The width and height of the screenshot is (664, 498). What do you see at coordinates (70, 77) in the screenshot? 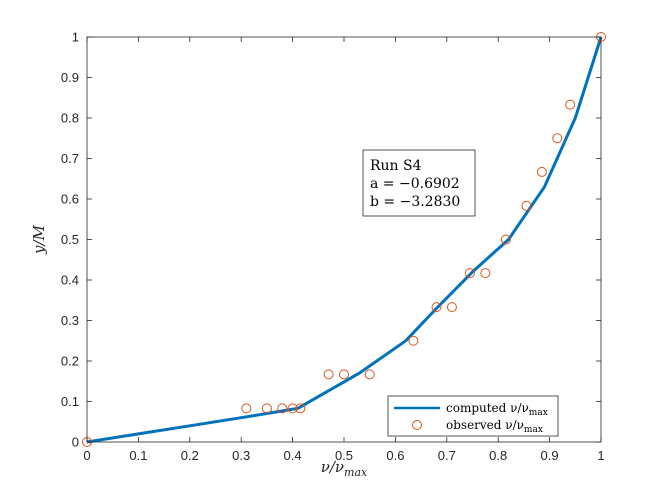
I see `y-tick-label: 0.9` at bounding box center [70, 77].